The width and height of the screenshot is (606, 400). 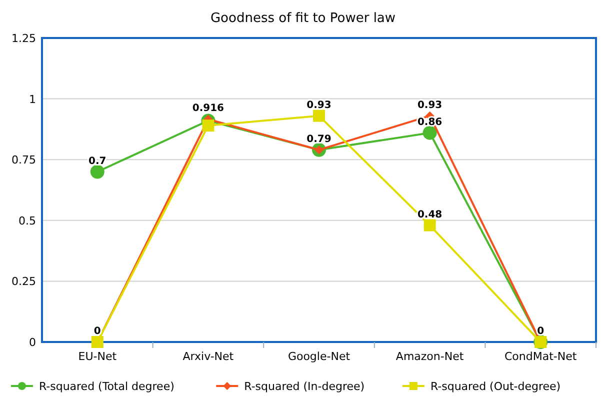 What do you see at coordinates (32, 99) in the screenshot?
I see `y-tick-label: 1` at bounding box center [32, 99].